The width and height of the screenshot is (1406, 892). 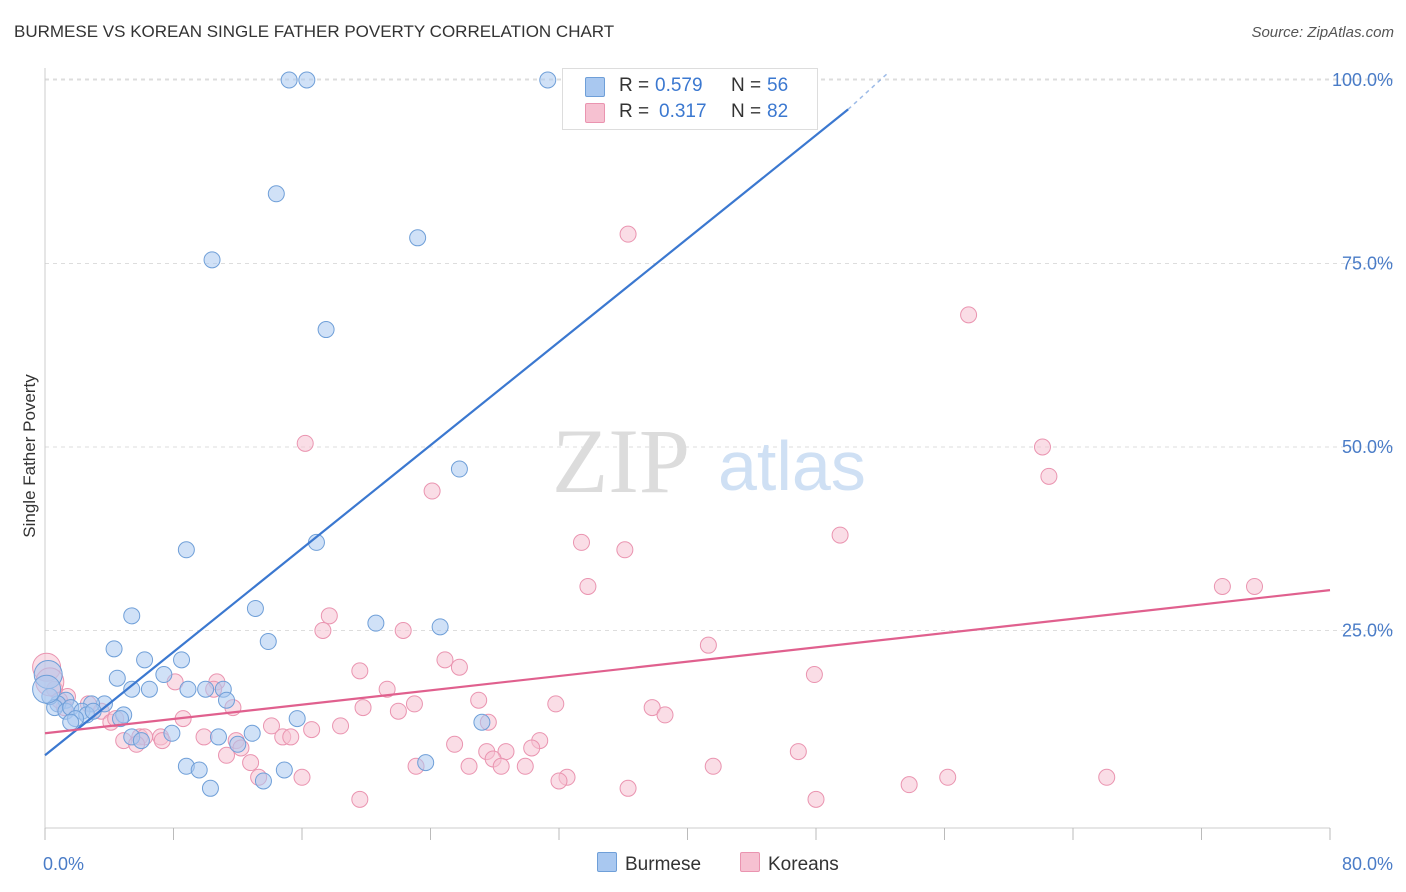 I want to click on legend-r-value: 0.579, so click(x=679, y=85).